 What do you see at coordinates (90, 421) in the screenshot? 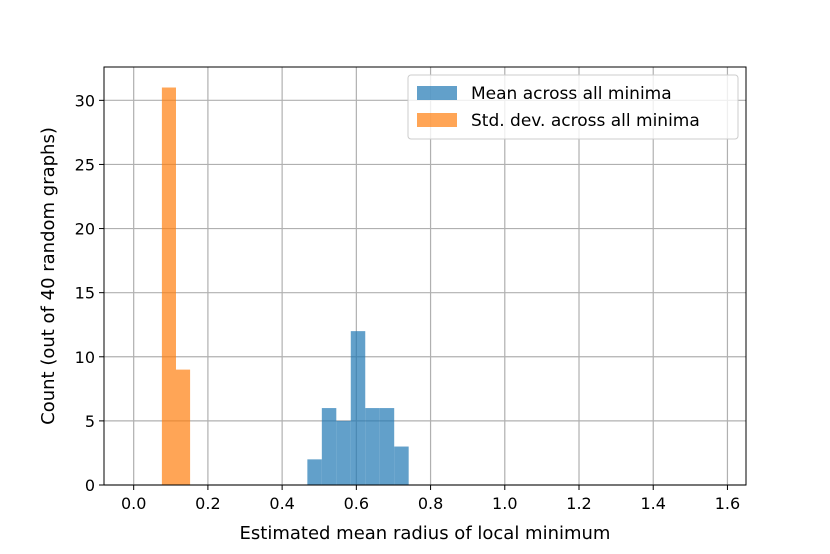
I see `y-tick-label-1: 5` at bounding box center [90, 421].